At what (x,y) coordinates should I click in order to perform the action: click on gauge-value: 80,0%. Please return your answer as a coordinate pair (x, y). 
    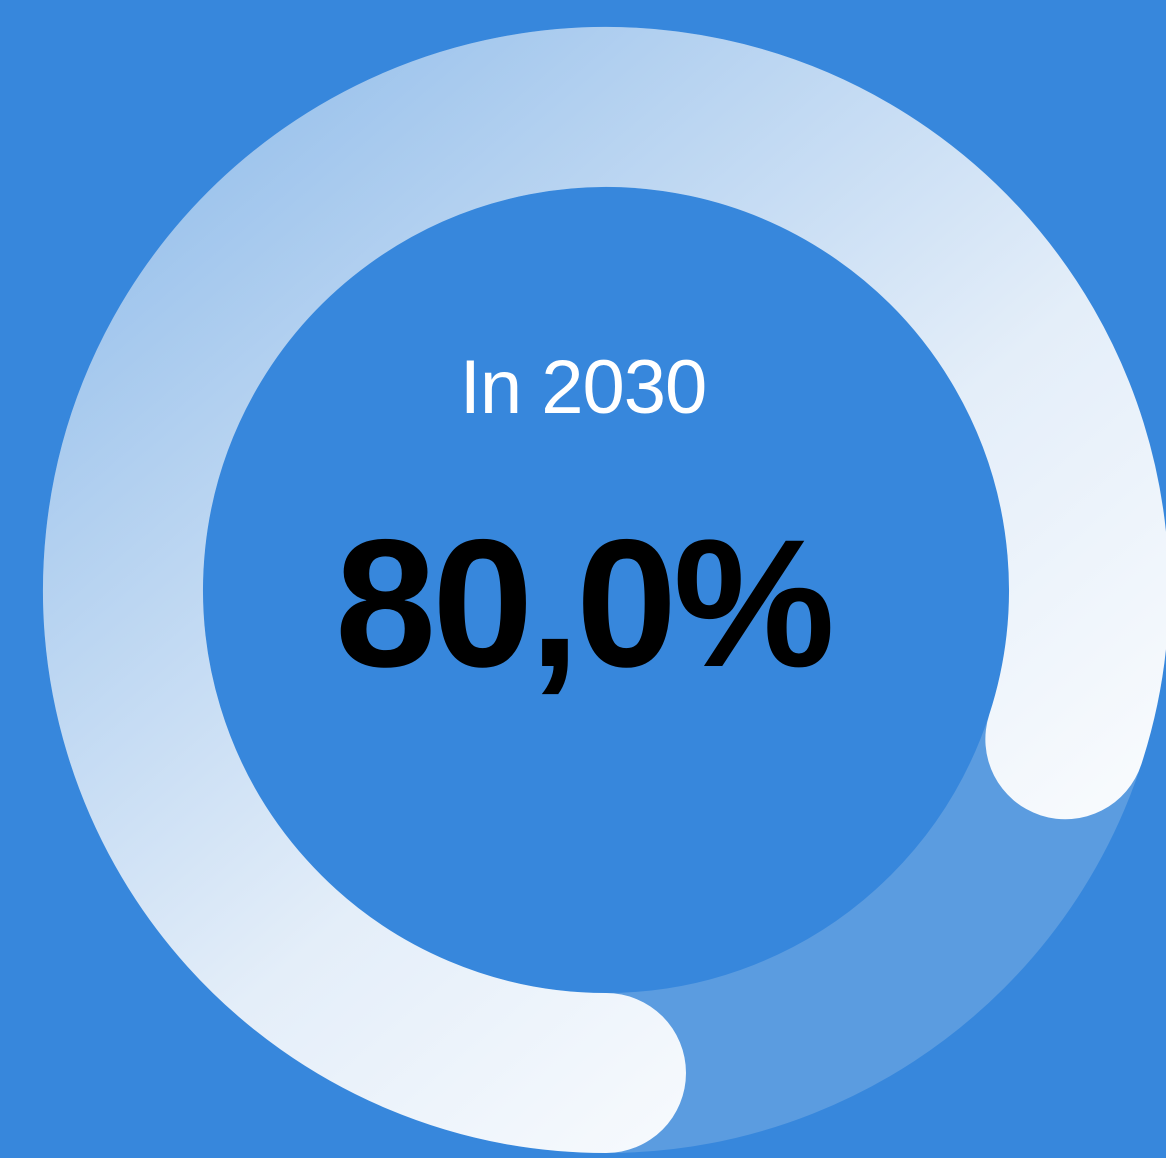
    Looking at the image, I should click on (584, 603).